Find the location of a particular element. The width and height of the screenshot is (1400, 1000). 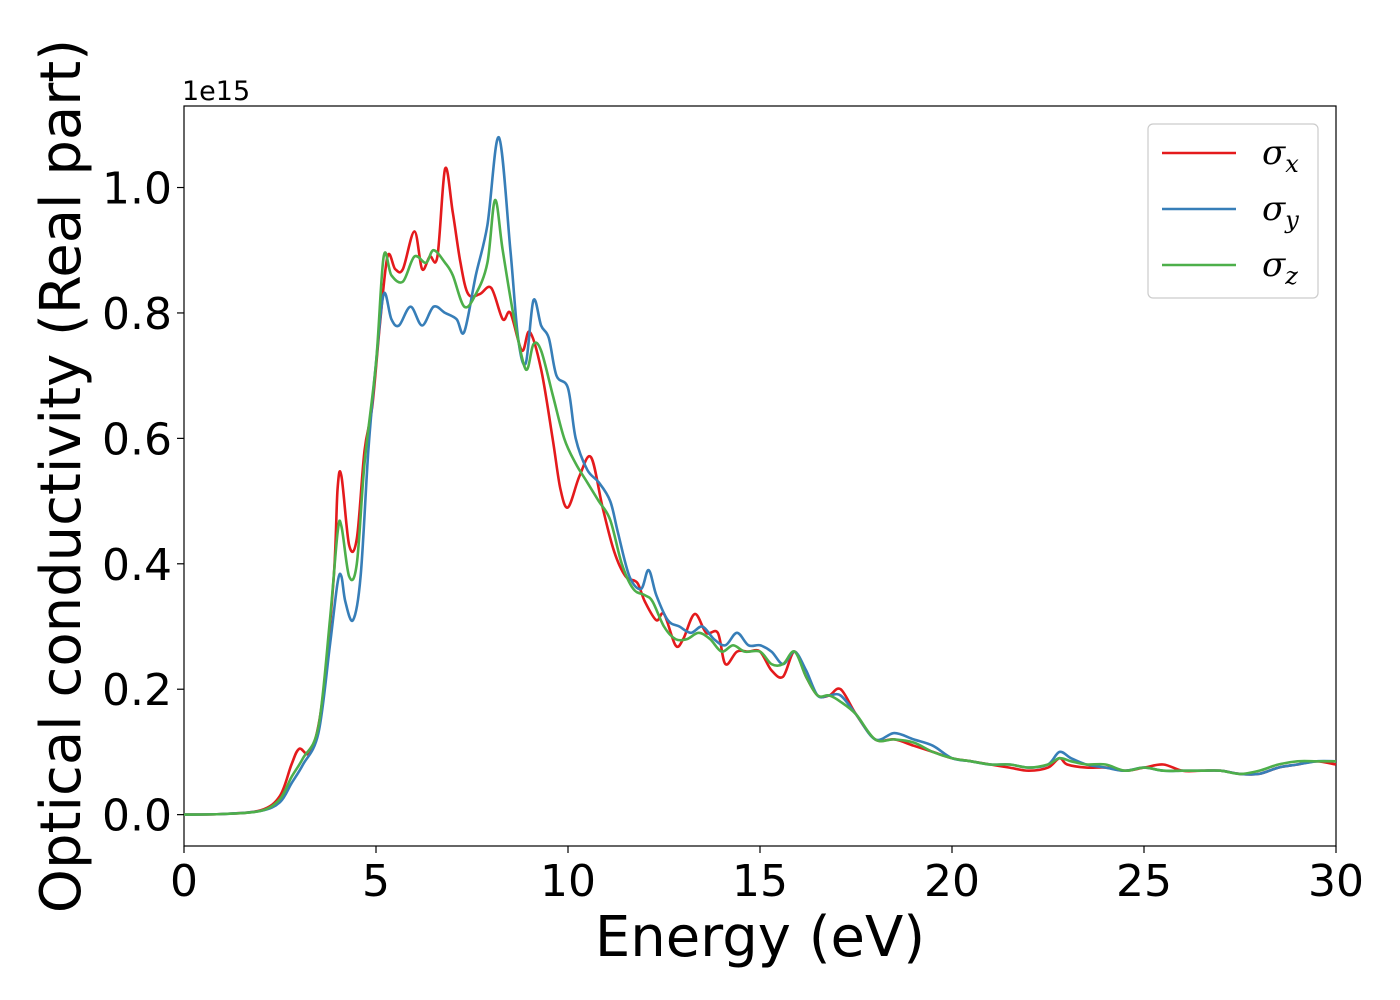

x-tick-label: 30 is located at coordinates (1336, 881).